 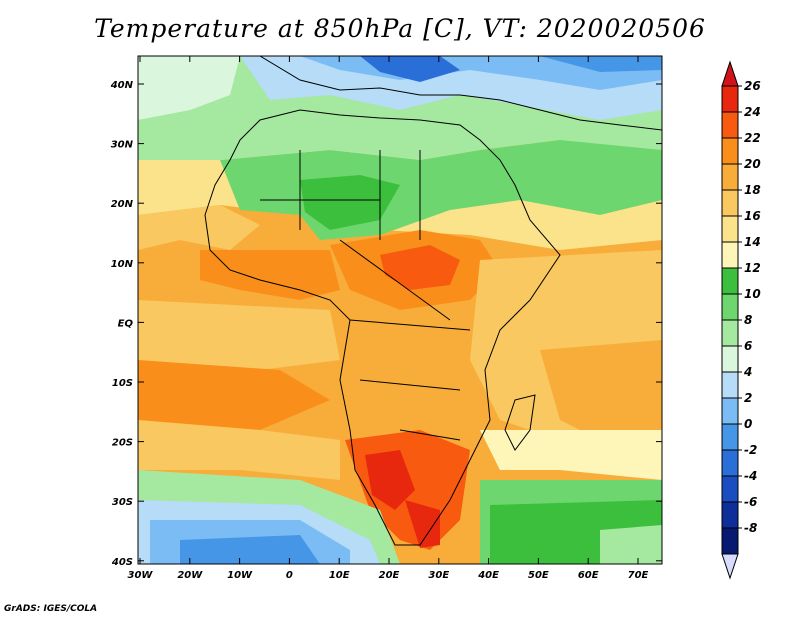 What do you see at coordinates (752, 164) in the screenshot?
I see `colorbar-label-3: 20` at bounding box center [752, 164].